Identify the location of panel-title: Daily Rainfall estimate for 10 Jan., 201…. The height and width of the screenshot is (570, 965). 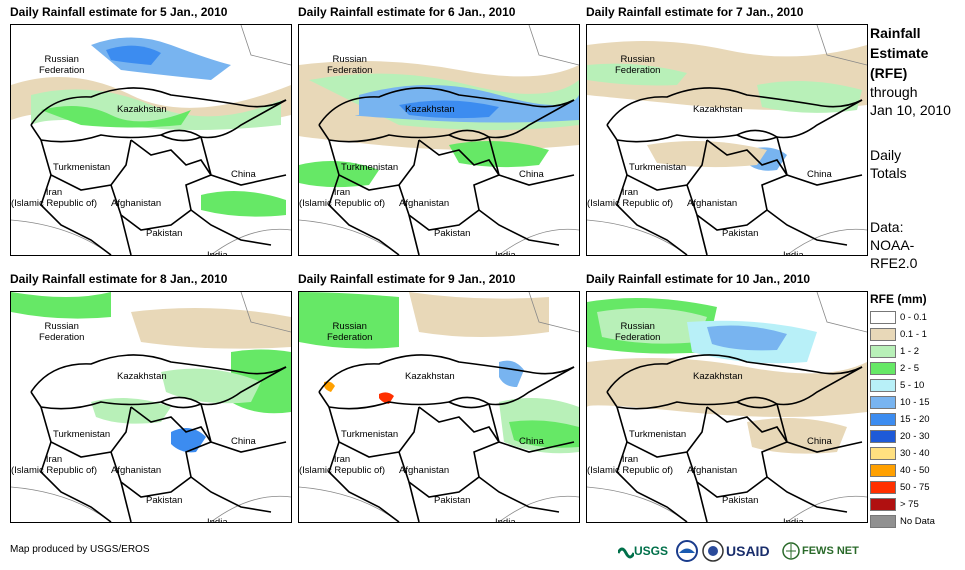
(698, 279).